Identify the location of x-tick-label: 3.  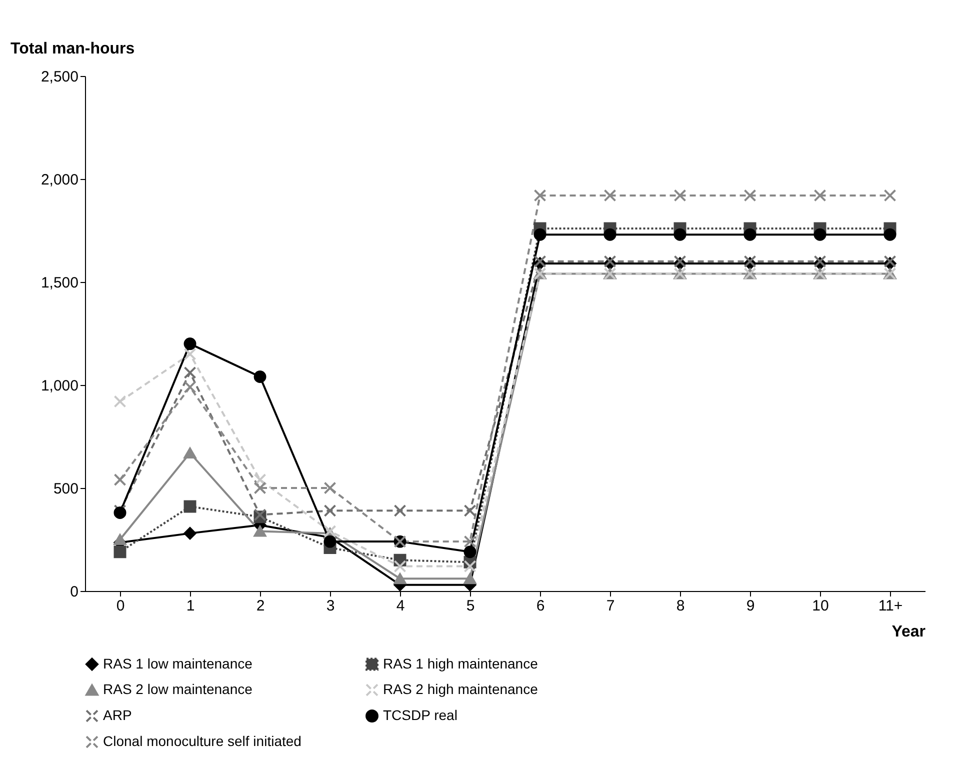
(330, 606).